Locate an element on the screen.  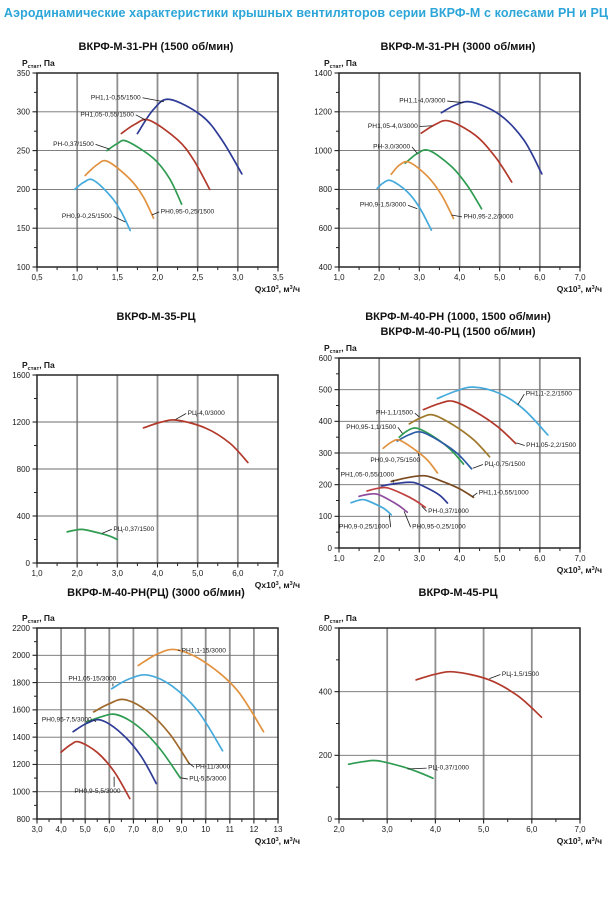
svg-text: РЦ-4,0/3000 is located at coordinates (206, 413).